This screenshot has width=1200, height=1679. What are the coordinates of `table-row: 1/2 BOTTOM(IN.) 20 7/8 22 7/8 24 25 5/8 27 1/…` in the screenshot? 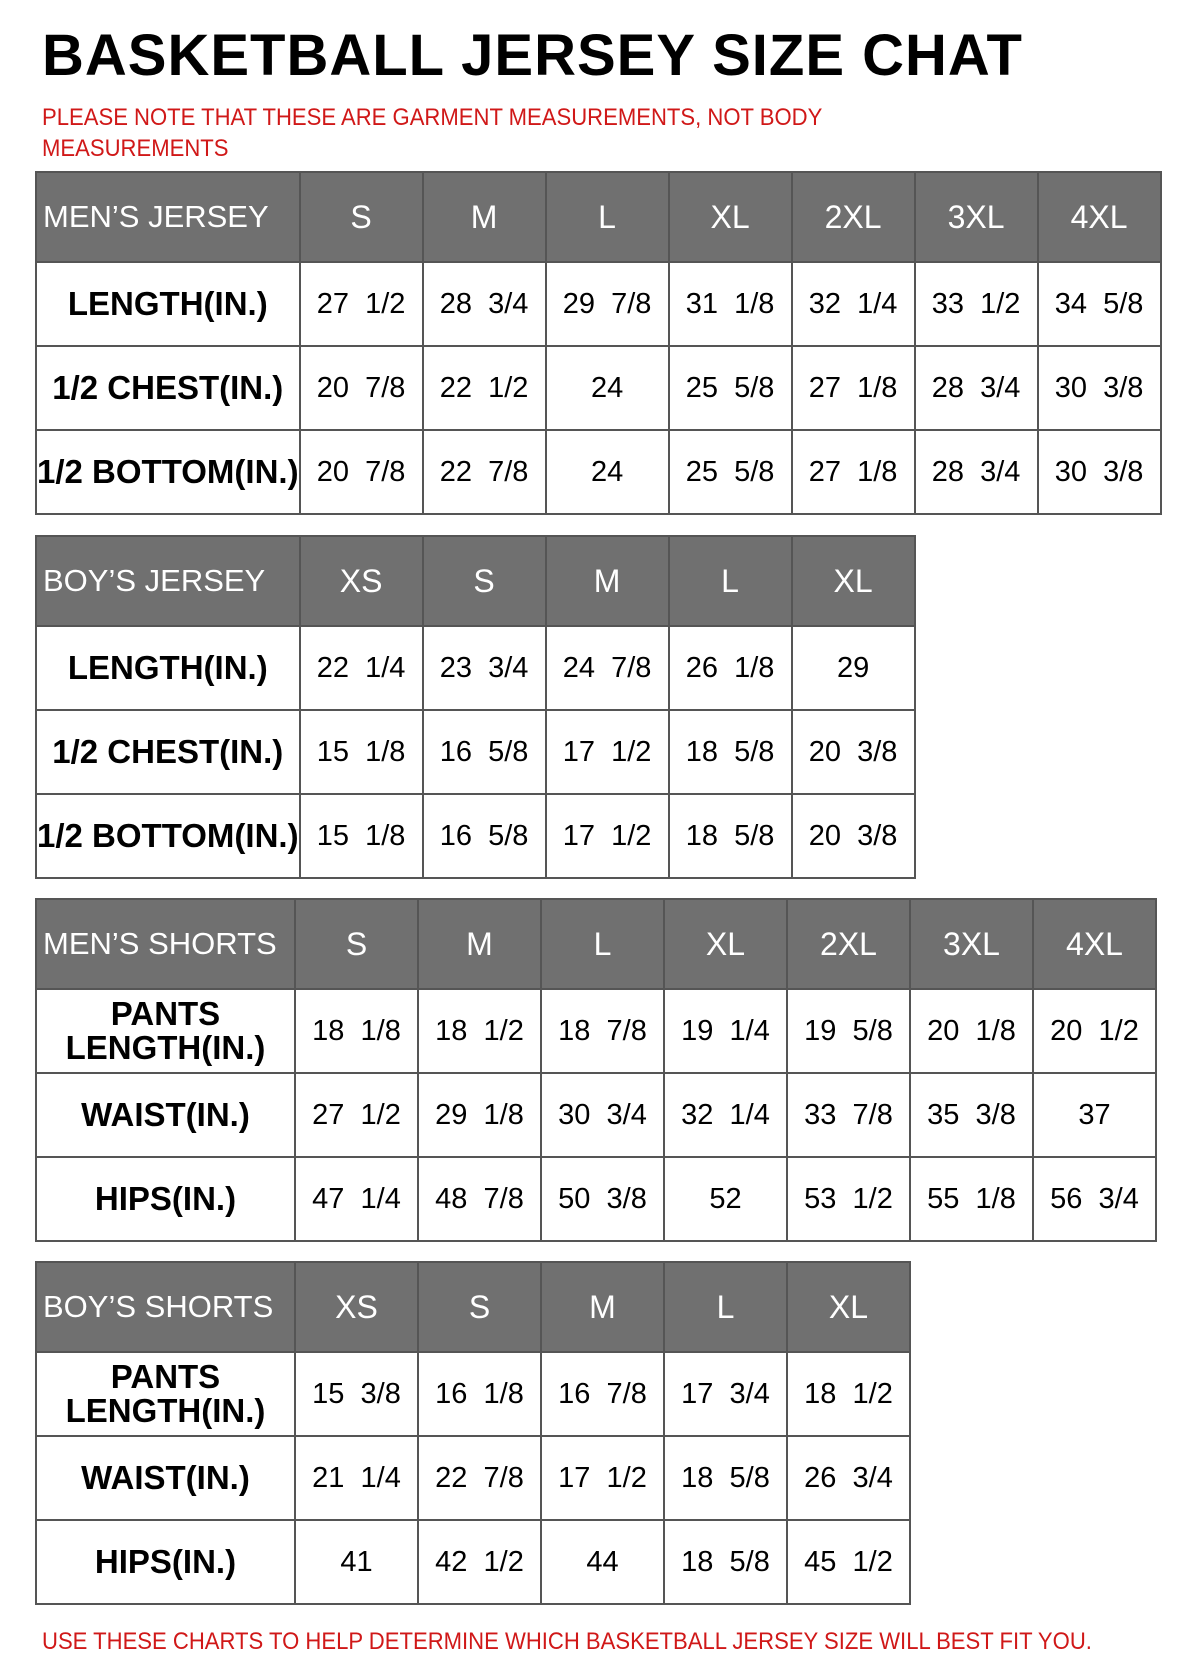 It's located at (598, 472).